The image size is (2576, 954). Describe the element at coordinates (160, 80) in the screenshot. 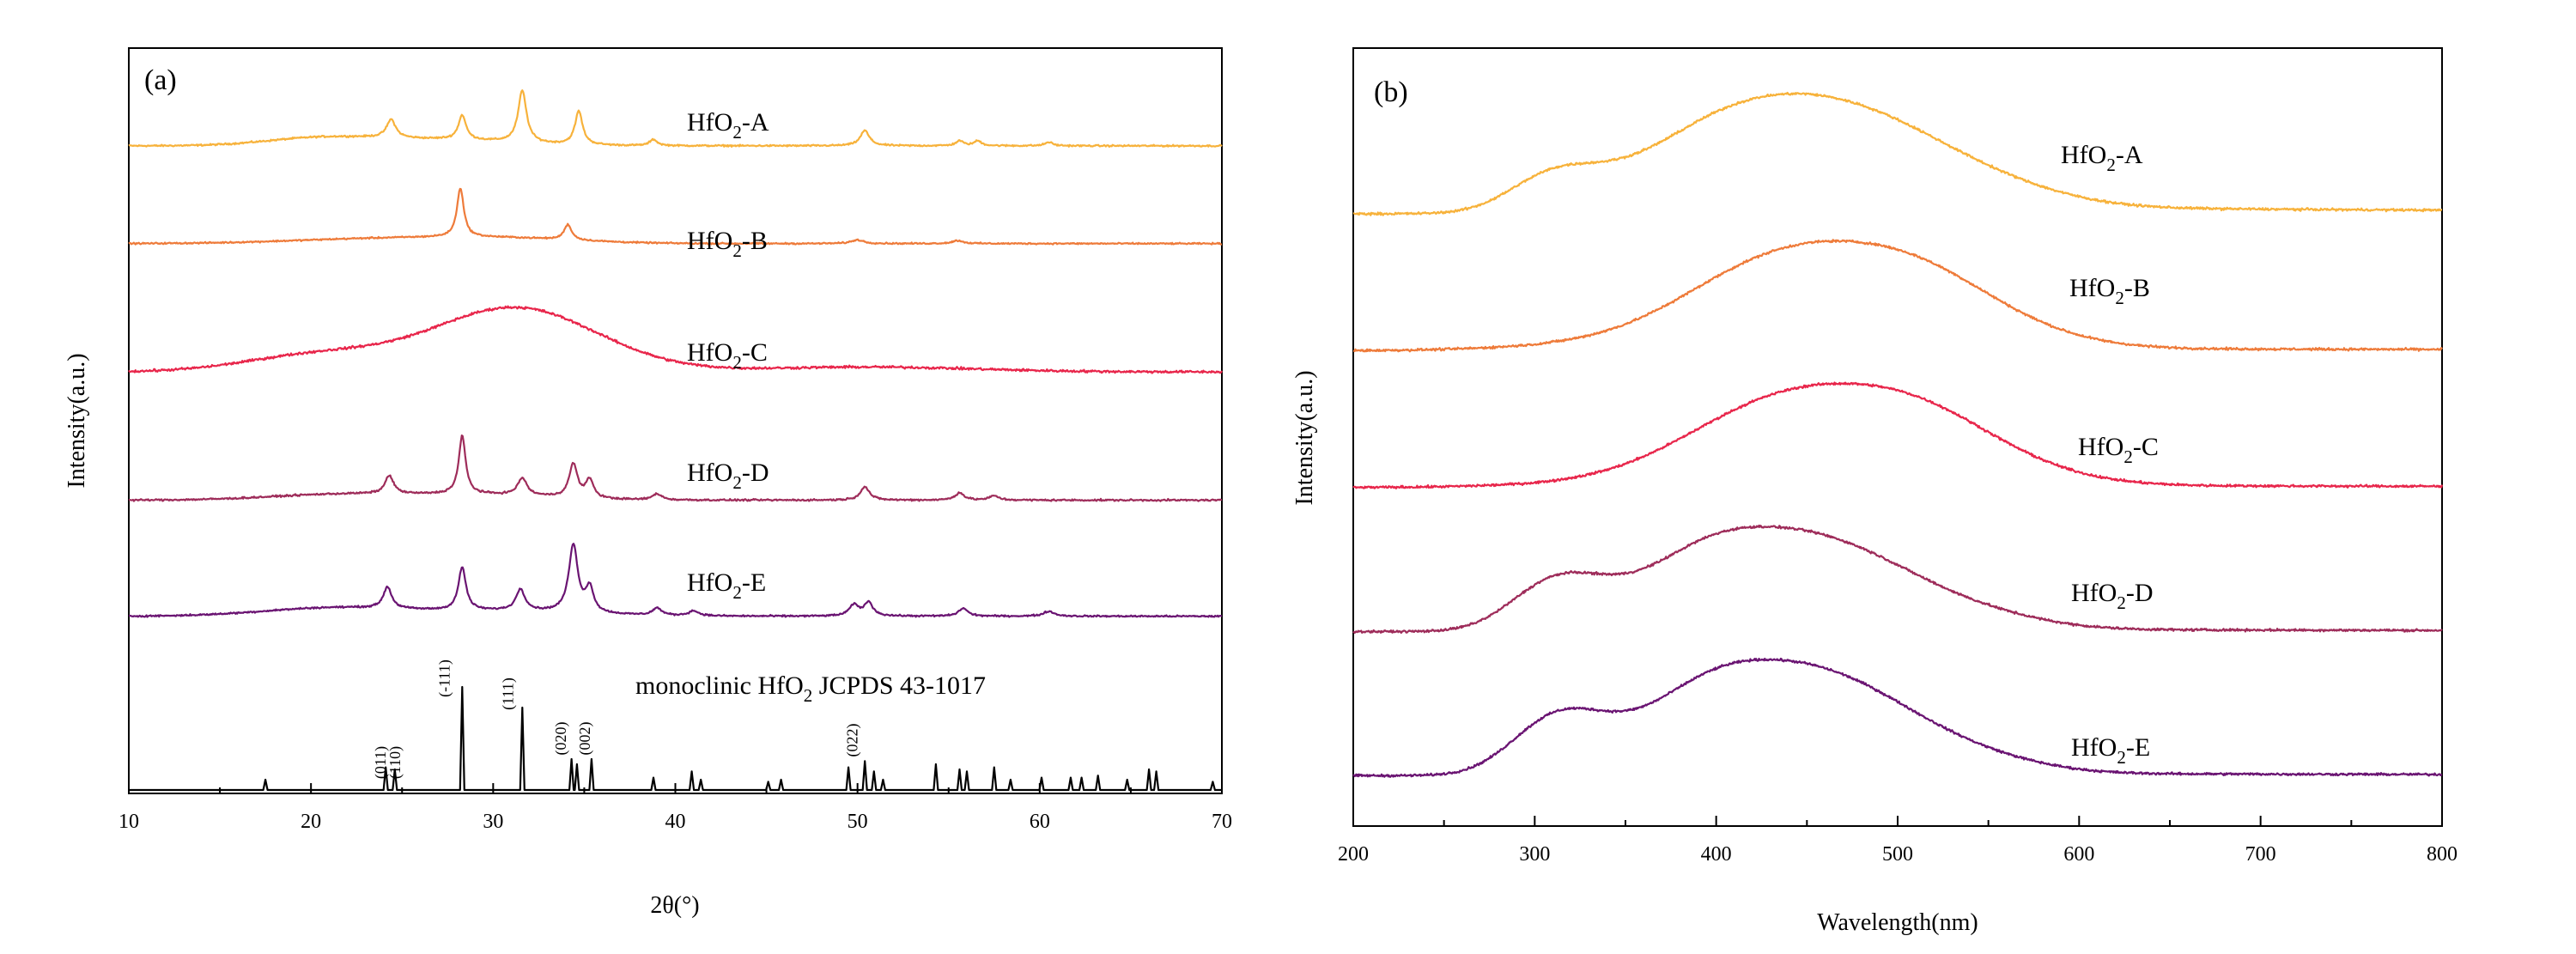

I see `panel-a-label: (a)` at that location.